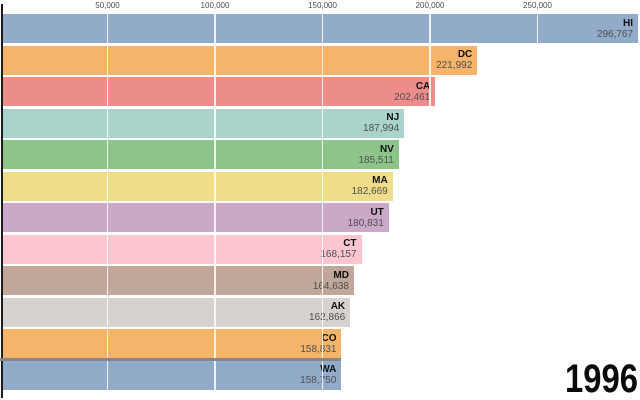  What do you see at coordinates (423, 86) in the screenshot?
I see `bar-state-code: CA` at bounding box center [423, 86].